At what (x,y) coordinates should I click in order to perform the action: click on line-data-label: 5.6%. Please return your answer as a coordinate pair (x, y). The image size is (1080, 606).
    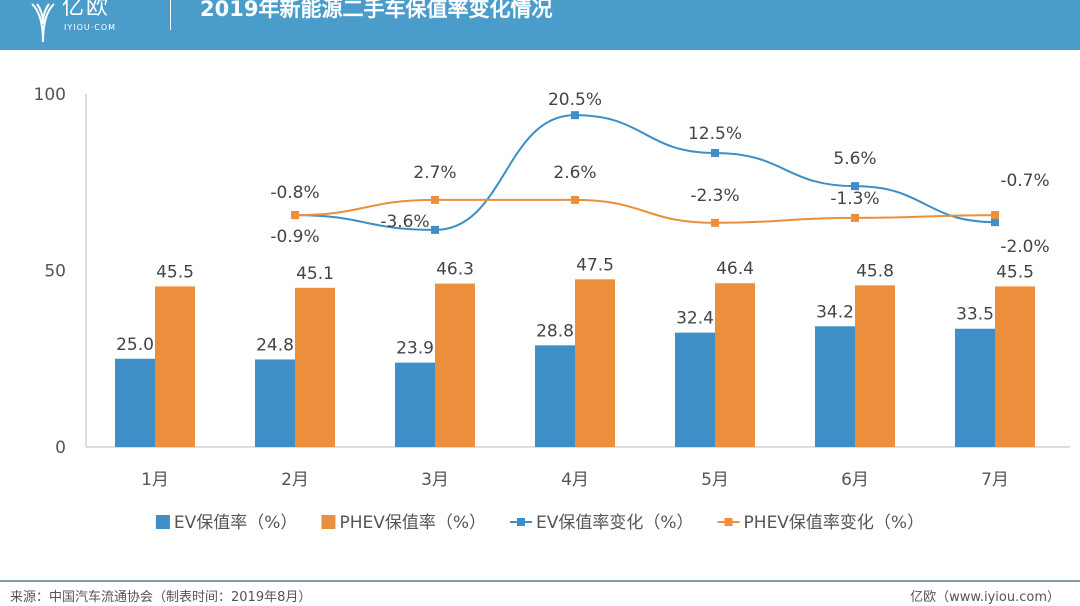
    Looking at the image, I should click on (854, 159).